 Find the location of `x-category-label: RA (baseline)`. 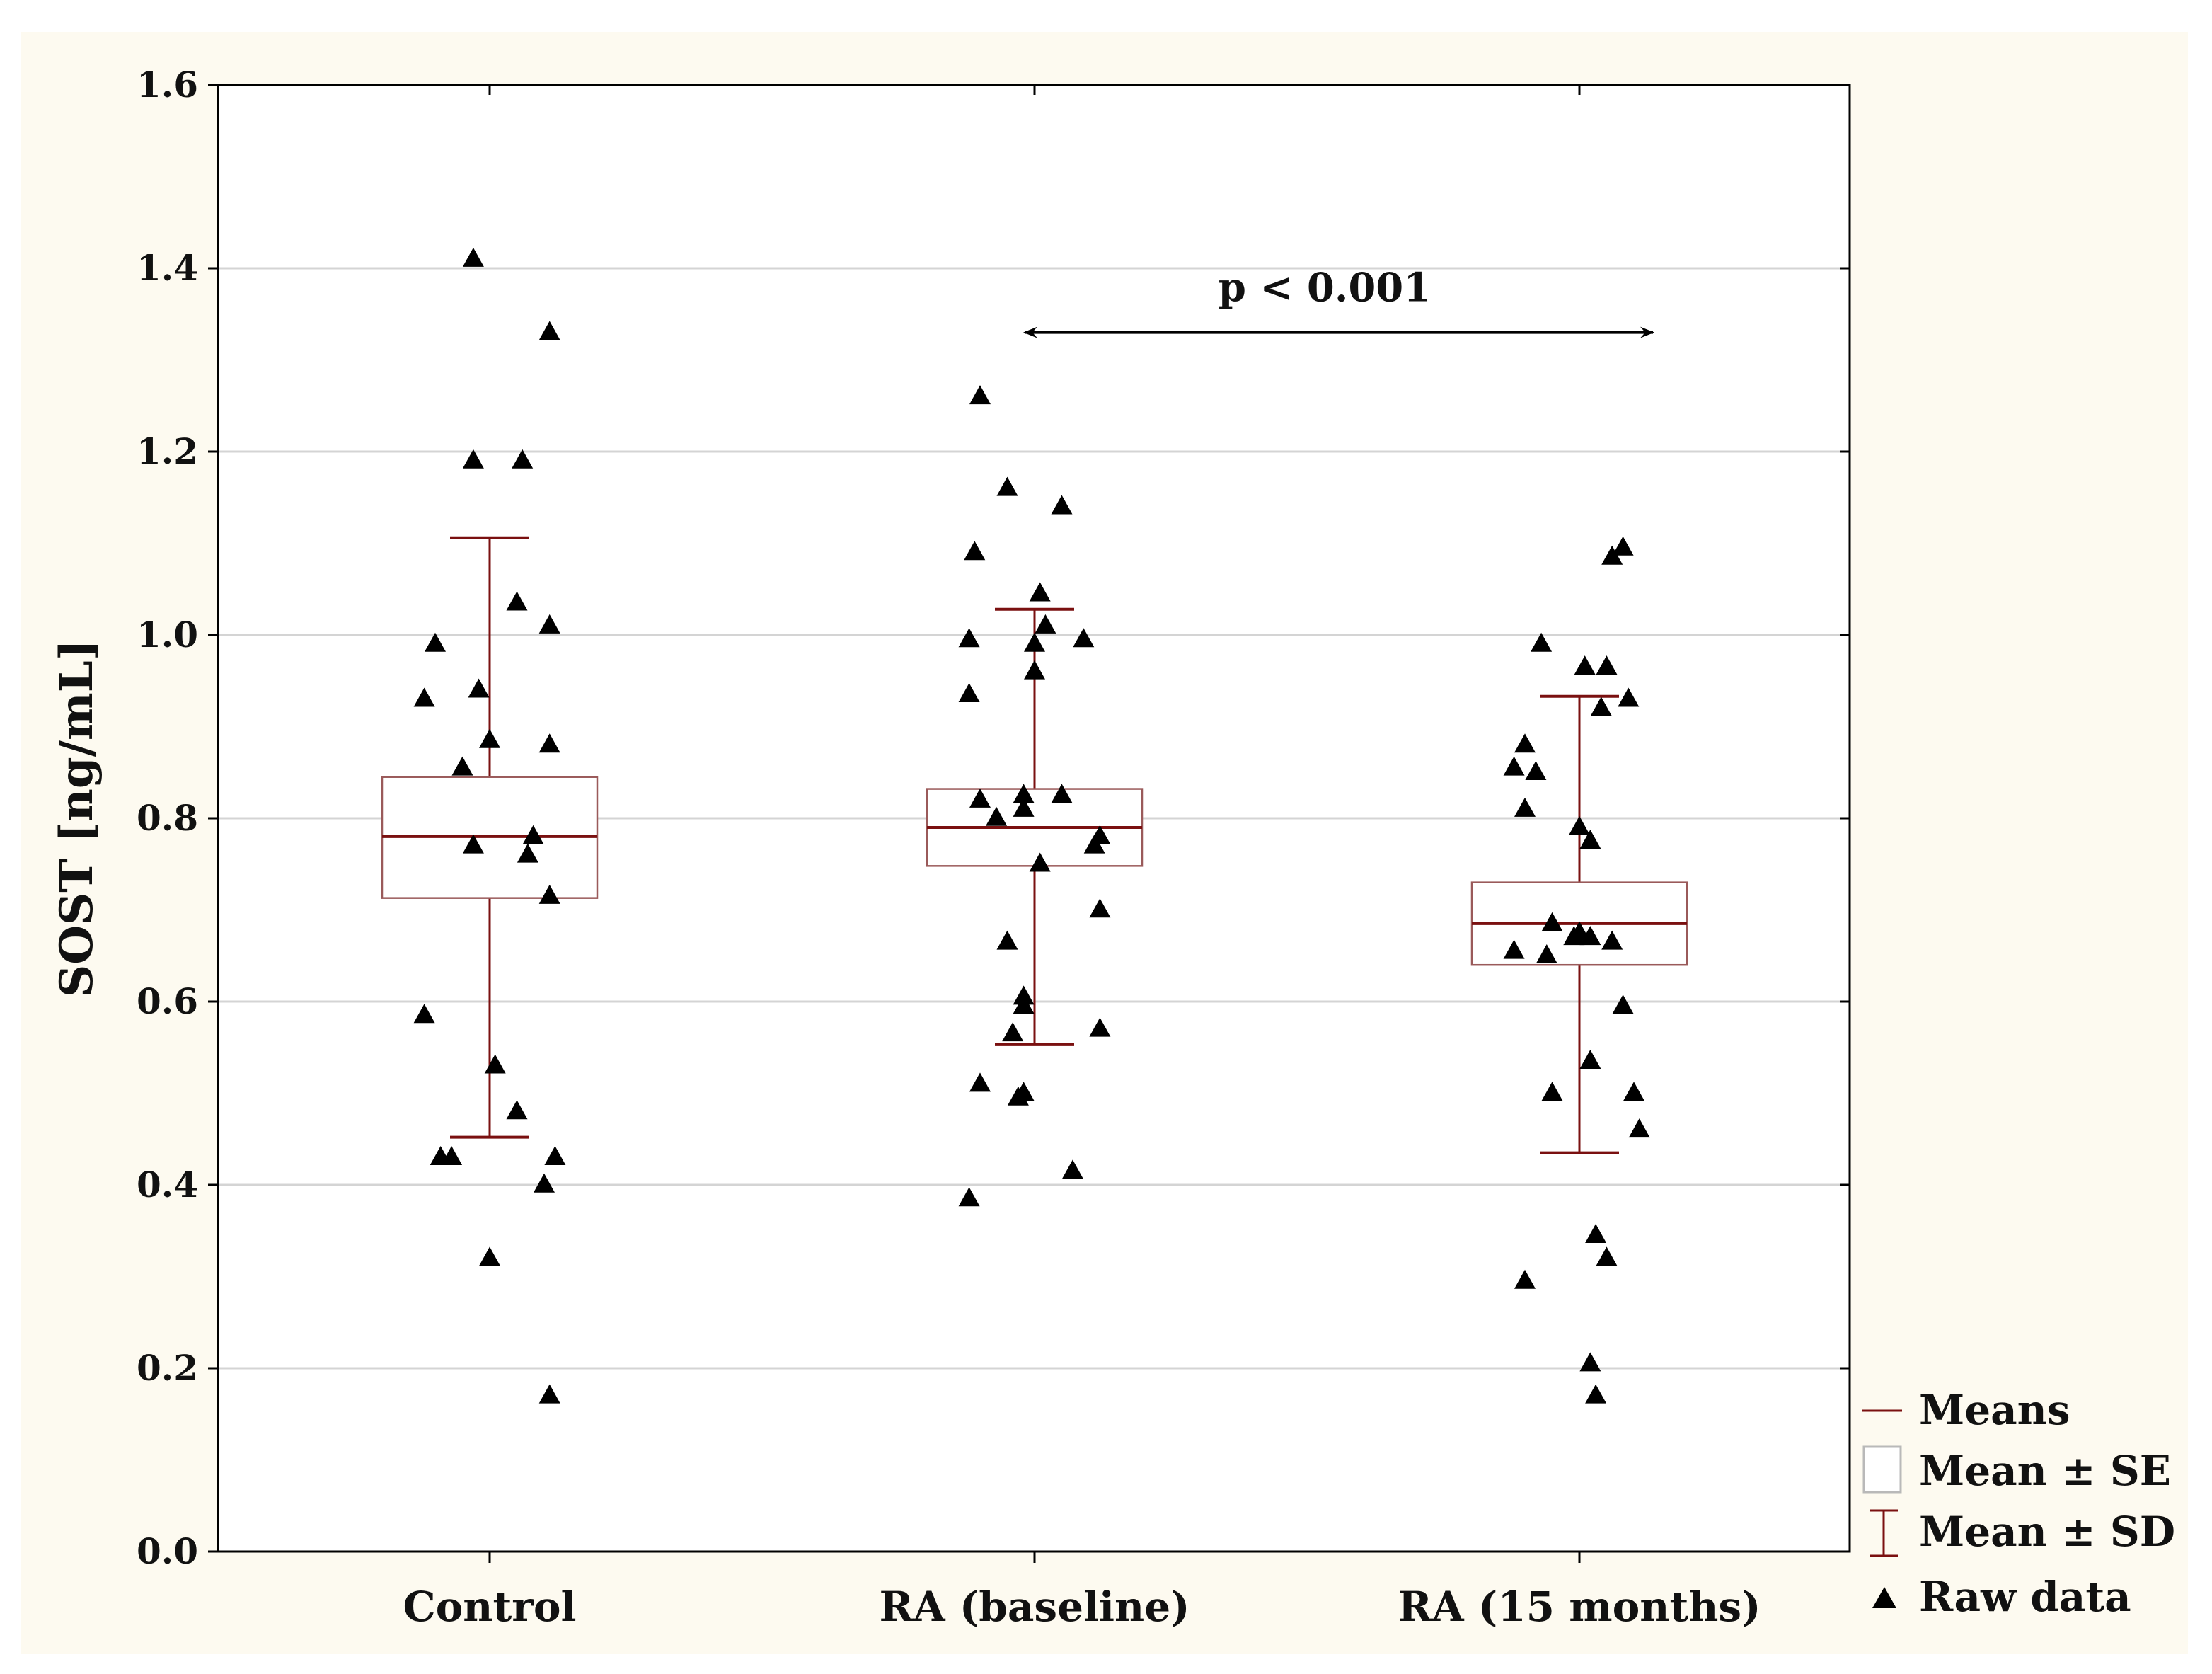

x-category-label: RA (baseline) is located at coordinates (1034, 1607).